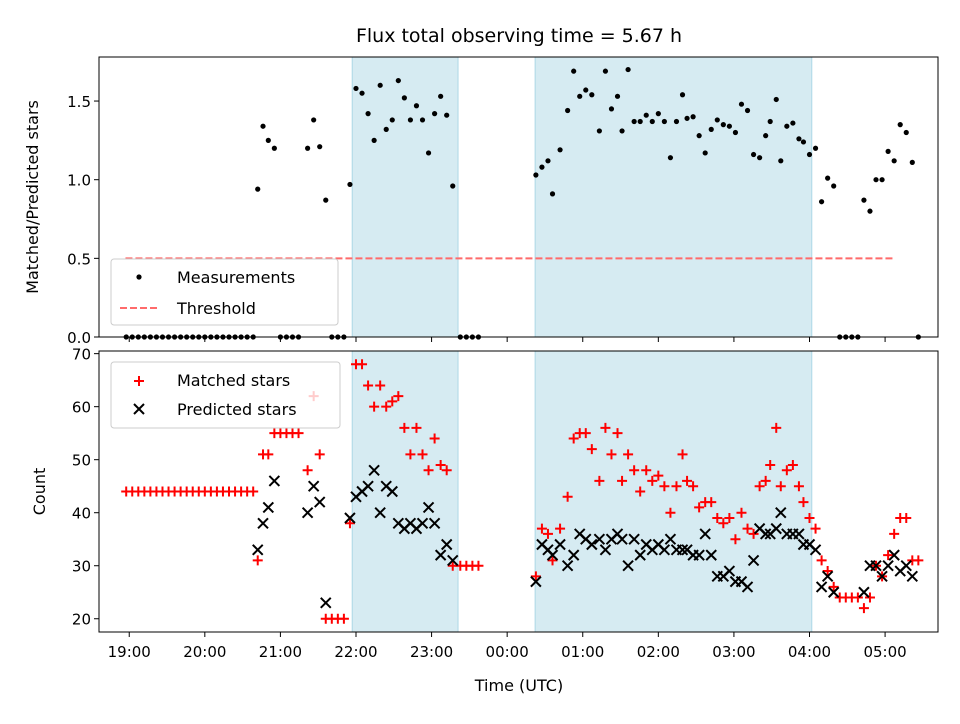 This screenshot has width=960, height=724. Describe the element at coordinates (236, 277) in the screenshot. I see `legend-measurements-label: Measurements` at that location.